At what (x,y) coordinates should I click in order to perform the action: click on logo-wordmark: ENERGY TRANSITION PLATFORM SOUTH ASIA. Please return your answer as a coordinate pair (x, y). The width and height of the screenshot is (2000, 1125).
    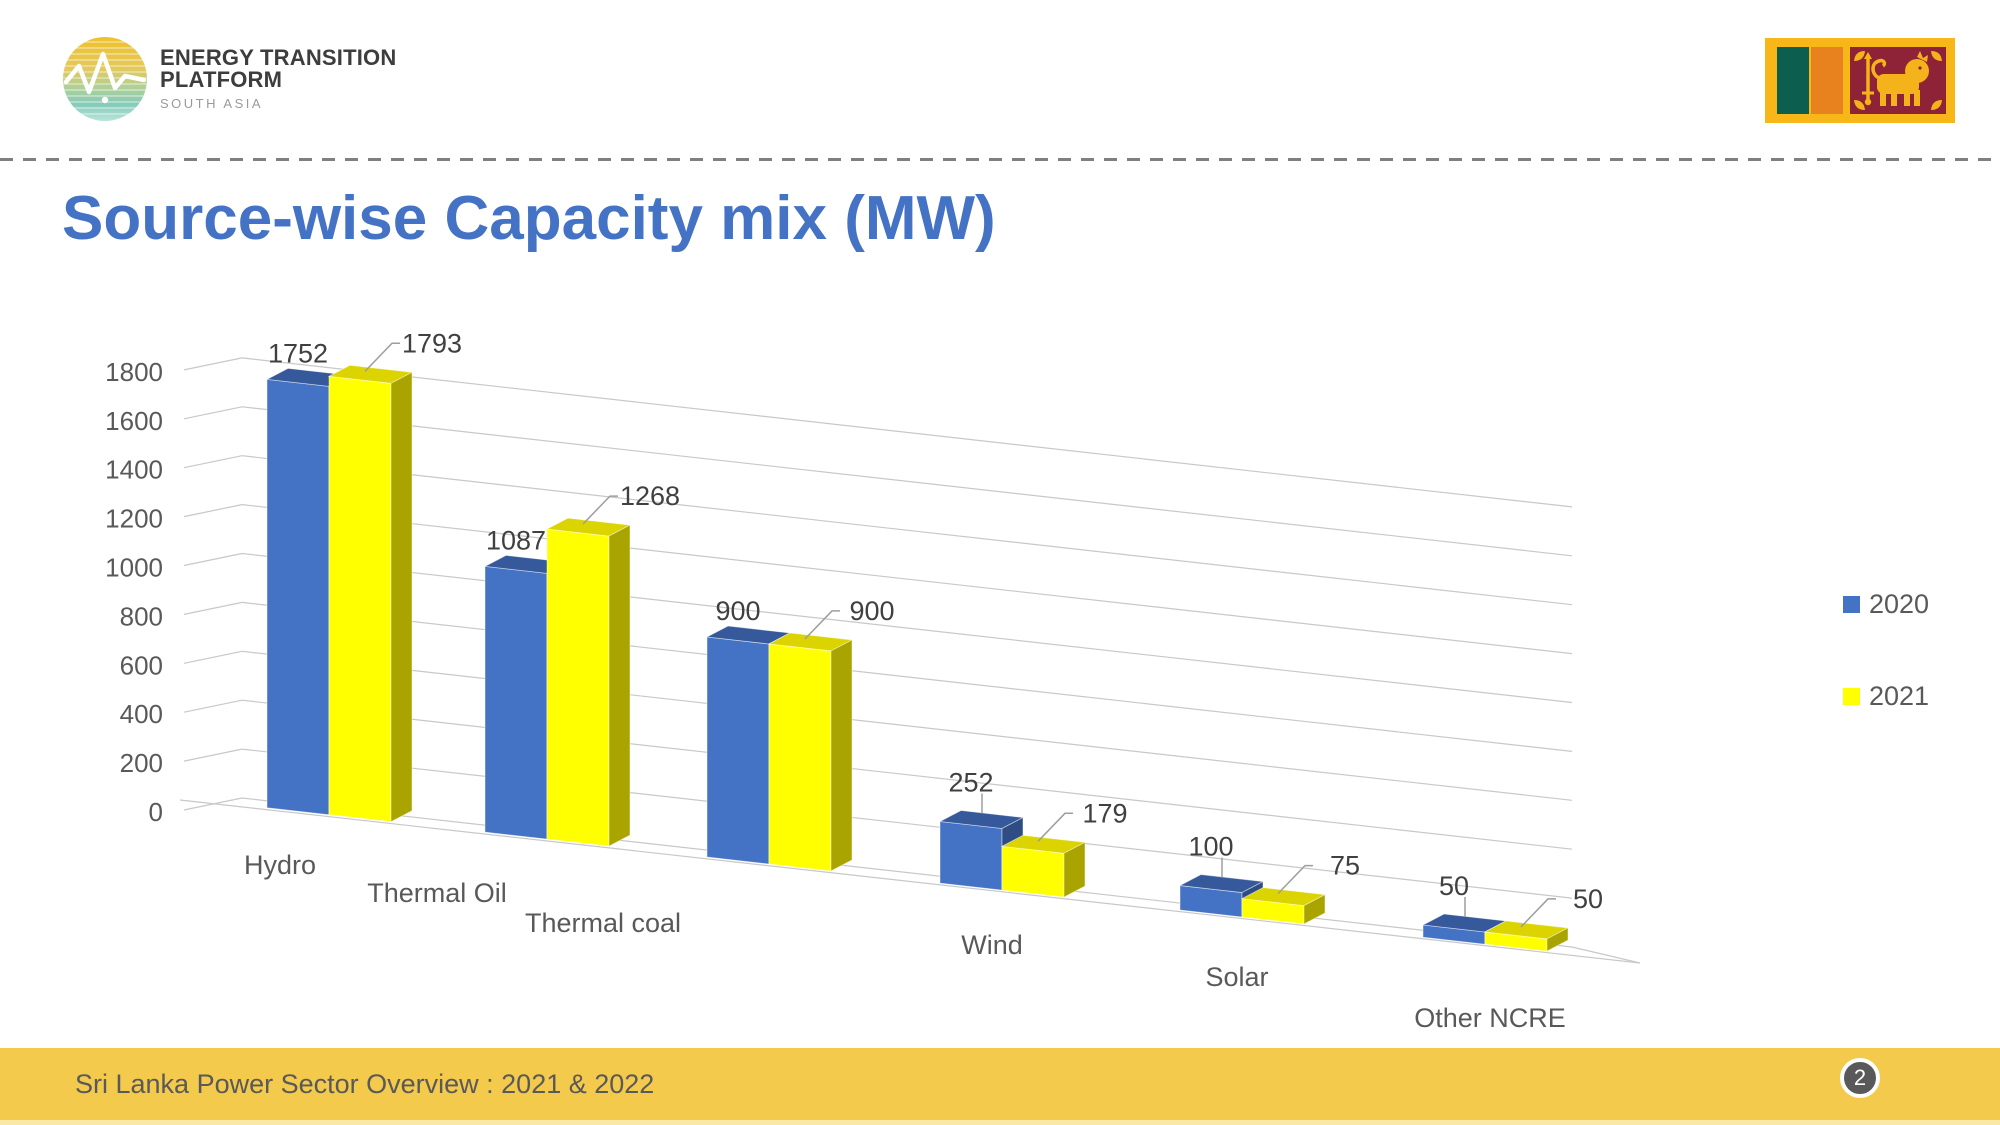
    Looking at the image, I should click on (278, 78).